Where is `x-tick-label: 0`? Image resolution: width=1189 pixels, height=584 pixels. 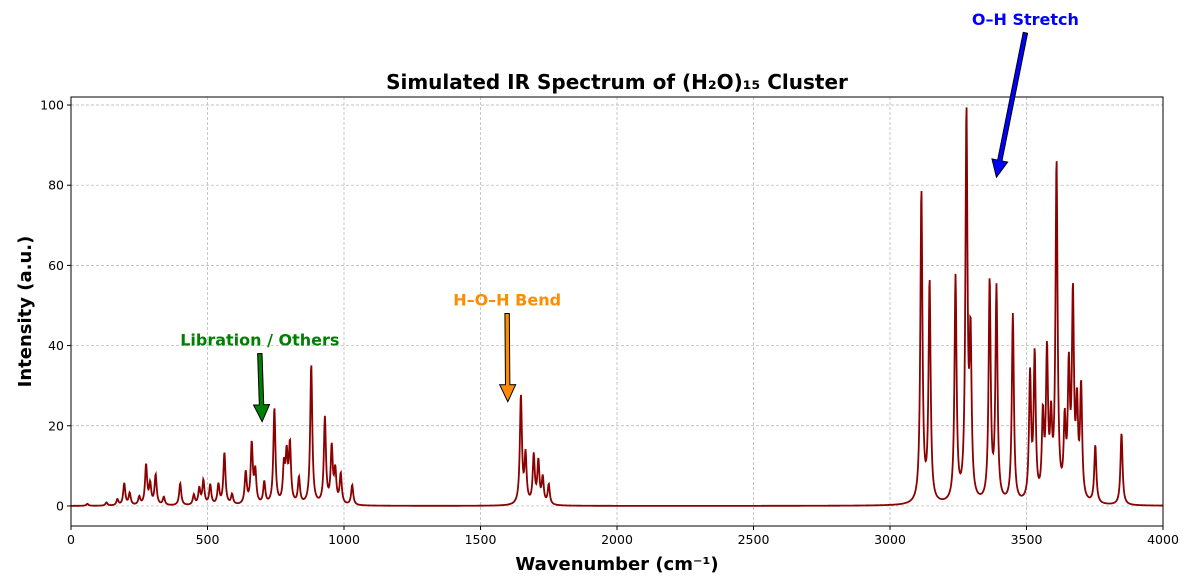 x-tick-label: 0 is located at coordinates (71, 539).